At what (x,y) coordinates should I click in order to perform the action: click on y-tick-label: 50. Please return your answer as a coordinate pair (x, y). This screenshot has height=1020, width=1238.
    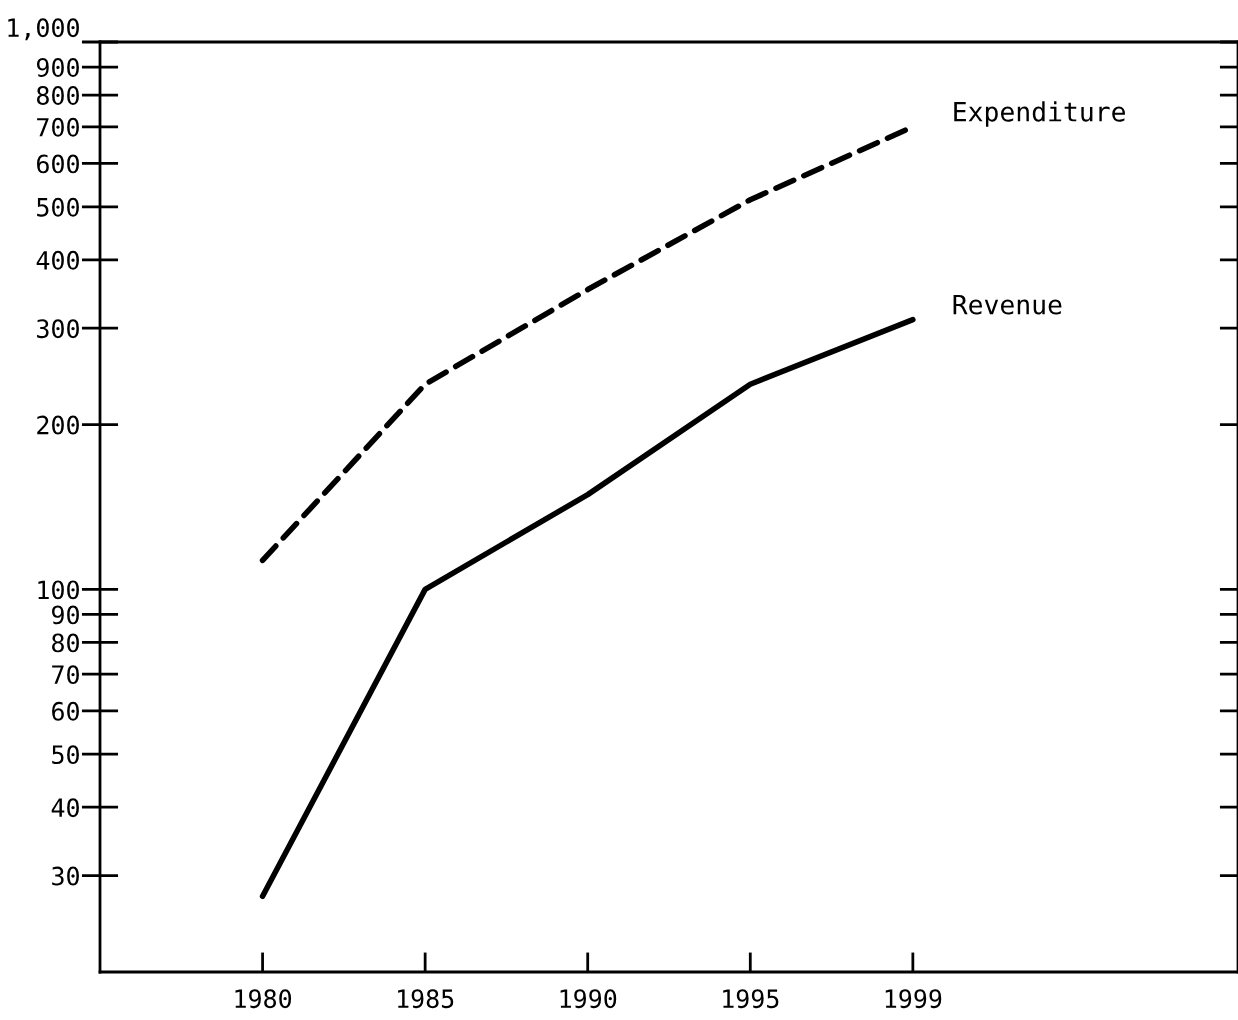
    Looking at the image, I should click on (65, 755).